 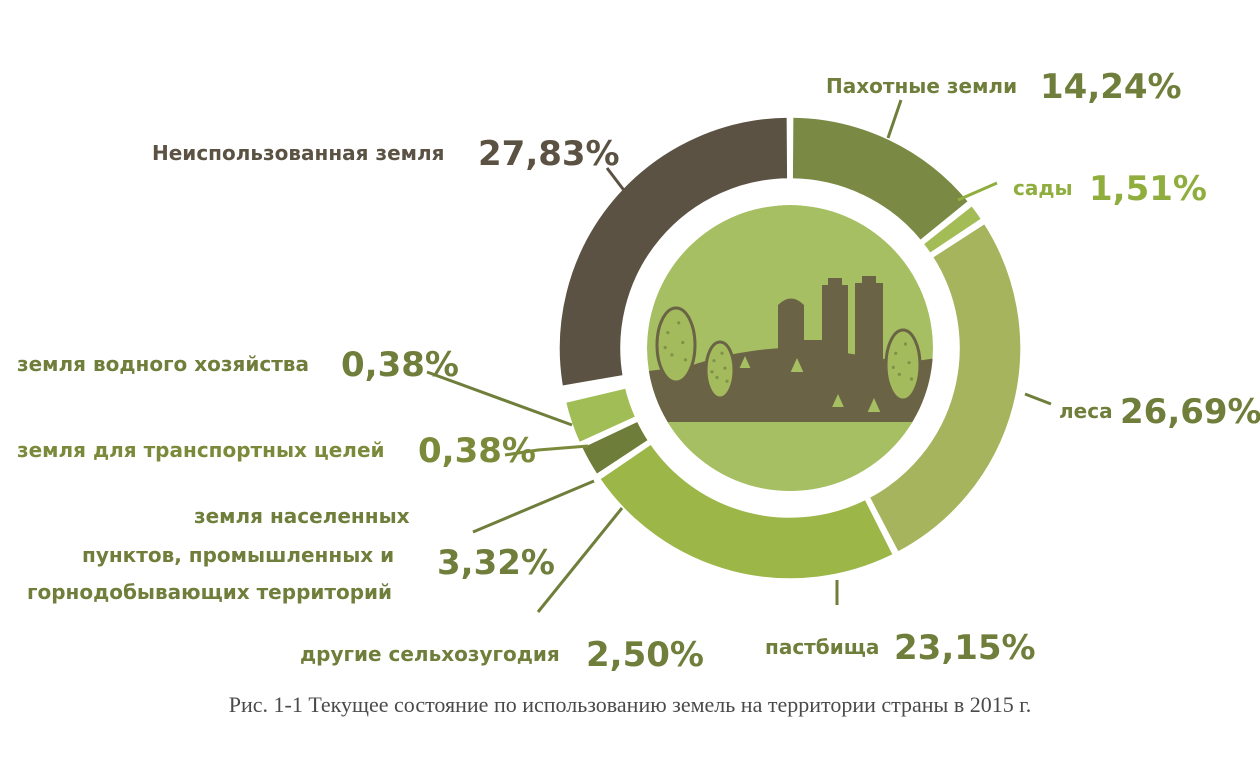 What do you see at coordinates (921, 86) in the screenshot?
I see `slice-label-0: Пахотные земли` at bounding box center [921, 86].